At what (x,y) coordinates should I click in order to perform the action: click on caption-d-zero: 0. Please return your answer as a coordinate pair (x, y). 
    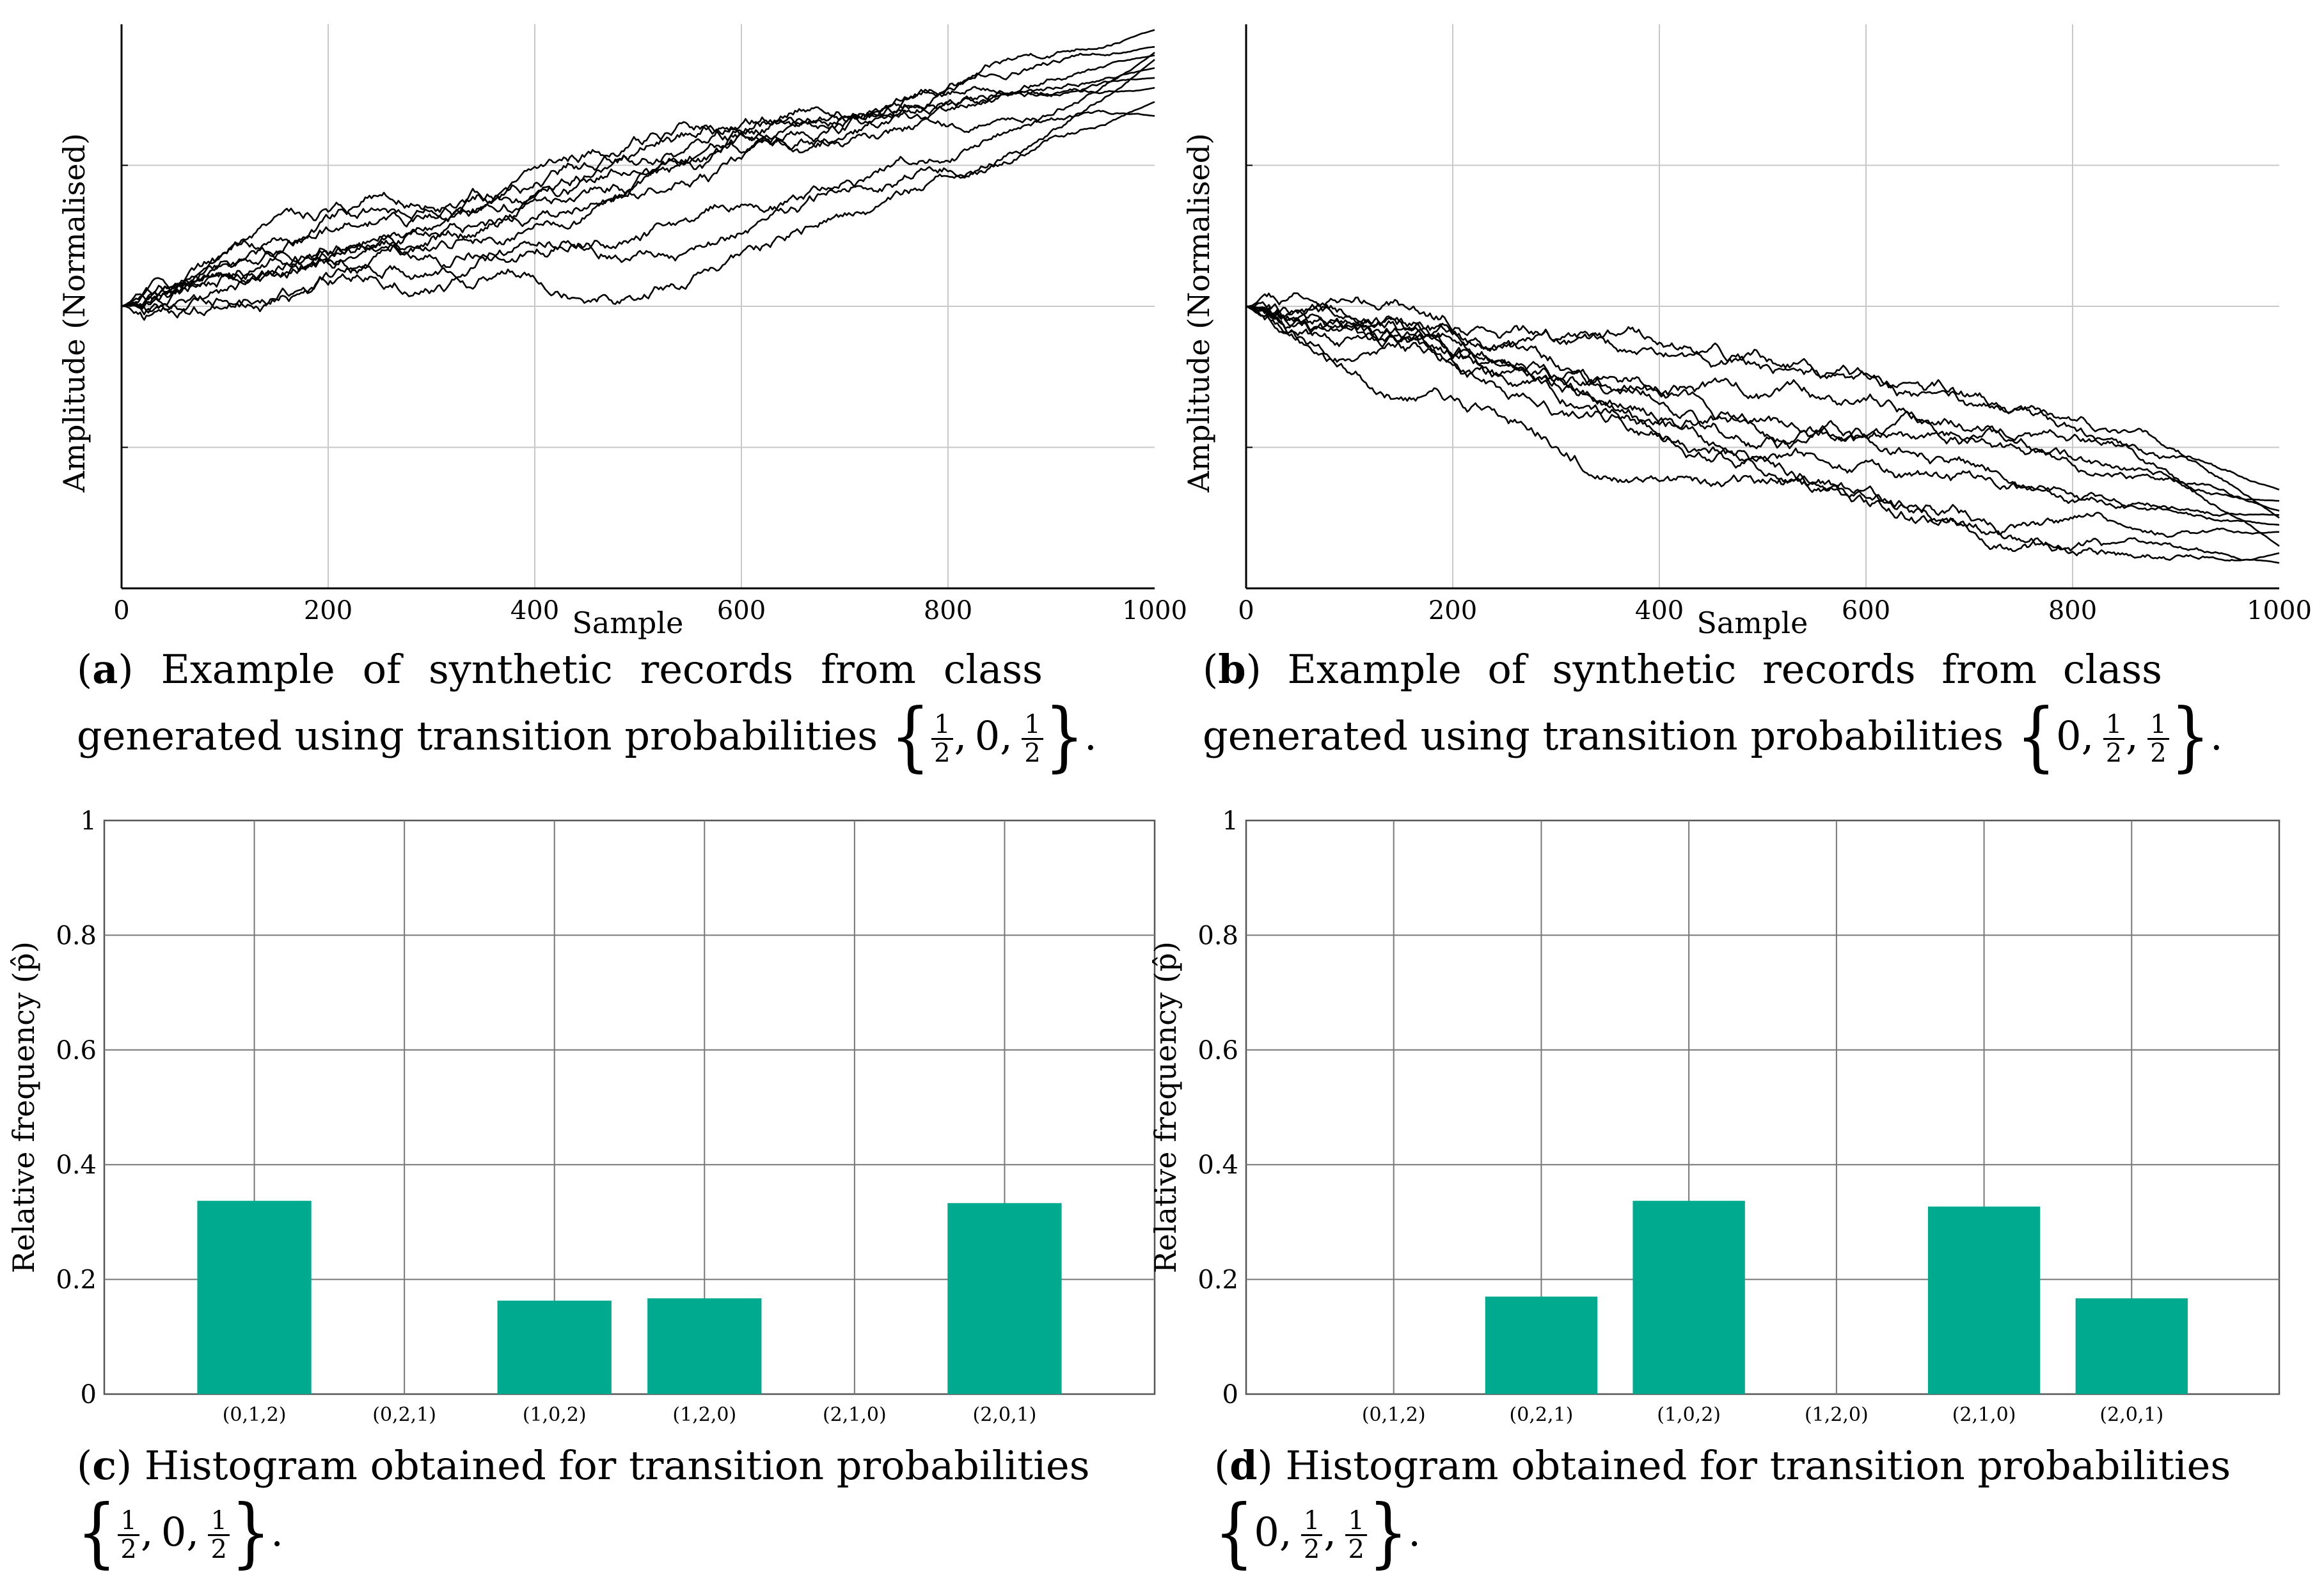
    Looking at the image, I should click on (1266, 1532).